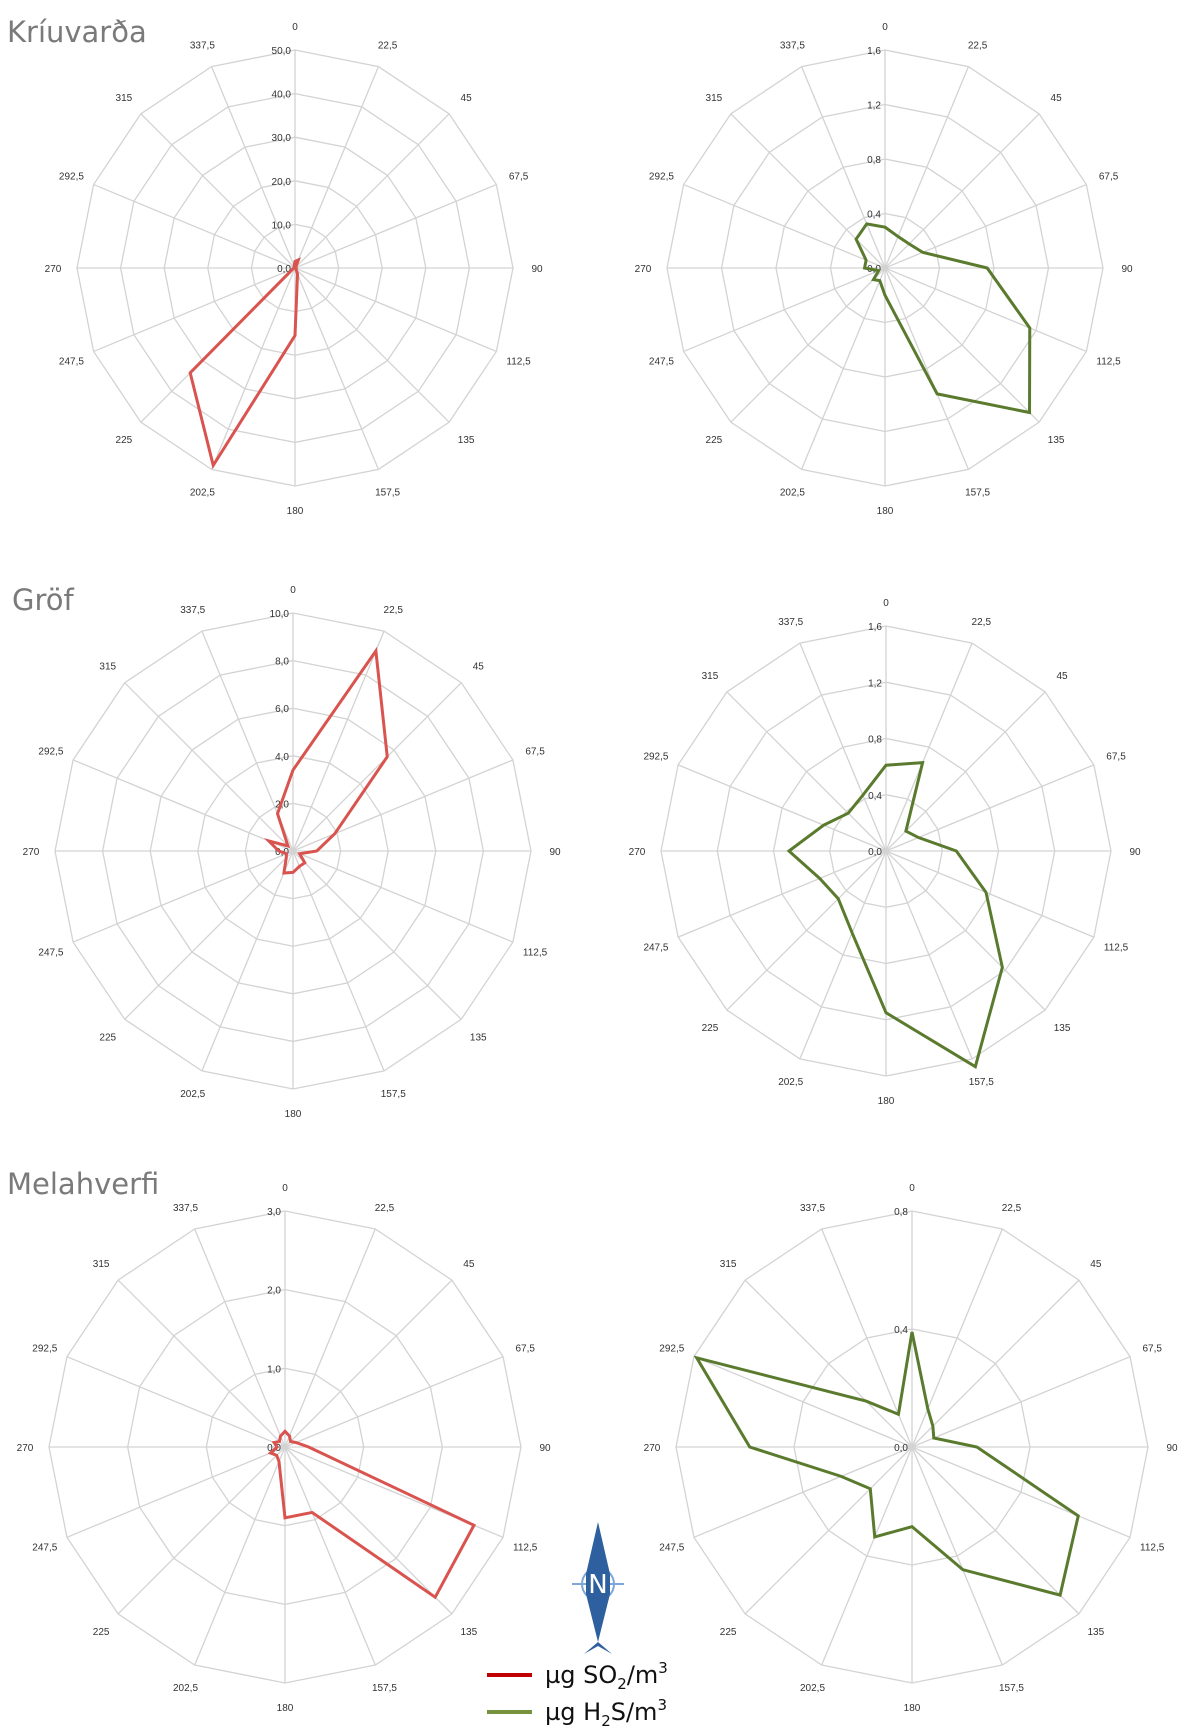 This screenshot has height=1735, width=1184. Describe the element at coordinates (282, 138) in the screenshot. I see `value-tick-label: 30,0` at that location.